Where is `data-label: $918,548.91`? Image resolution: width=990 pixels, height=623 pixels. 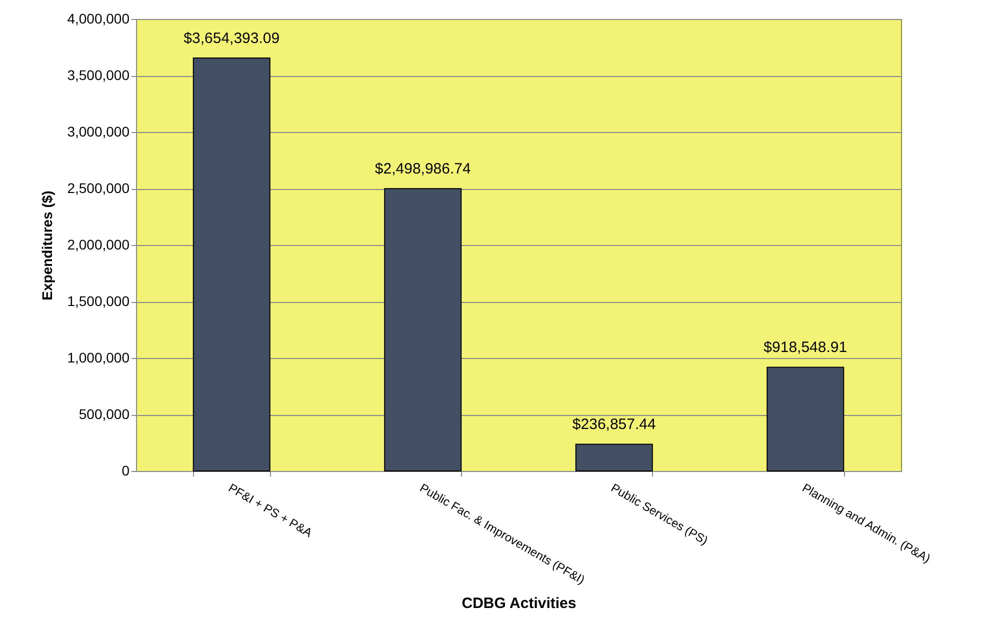 data-label: $918,548.91 is located at coordinates (806, 347).